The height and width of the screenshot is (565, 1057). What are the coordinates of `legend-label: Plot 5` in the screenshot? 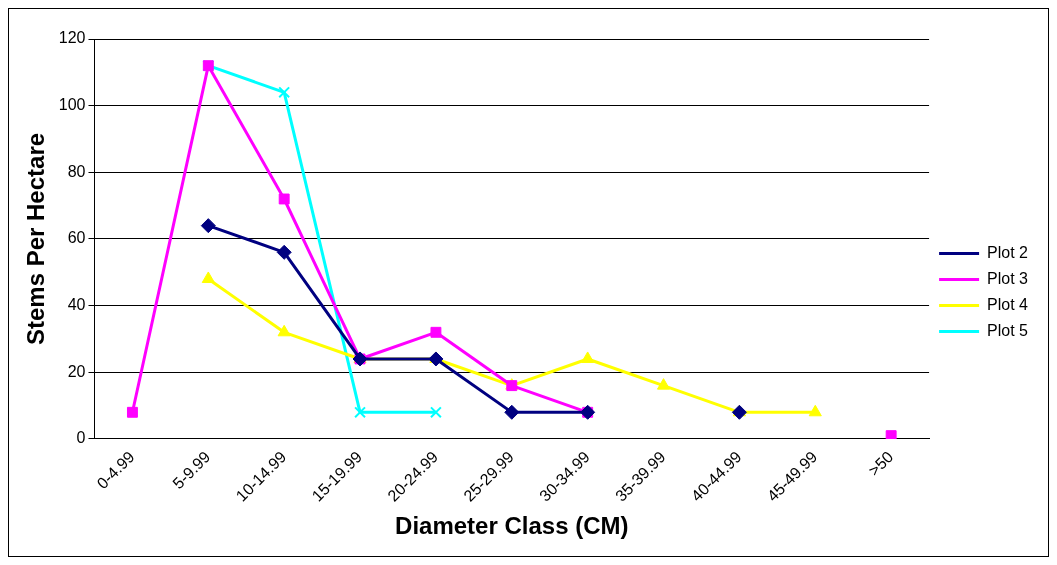 It's located at (1008, 330).